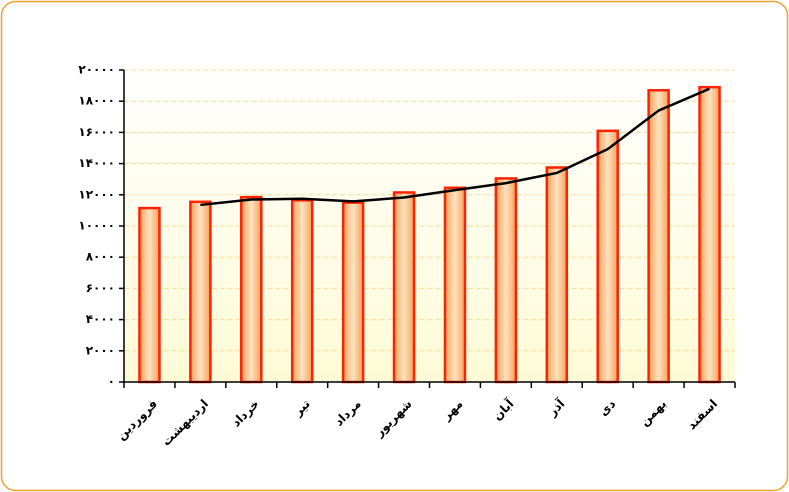 The image size is (789, 492). I want to click on y-tick-label: ۶۰۰۰, so click(100, 288).